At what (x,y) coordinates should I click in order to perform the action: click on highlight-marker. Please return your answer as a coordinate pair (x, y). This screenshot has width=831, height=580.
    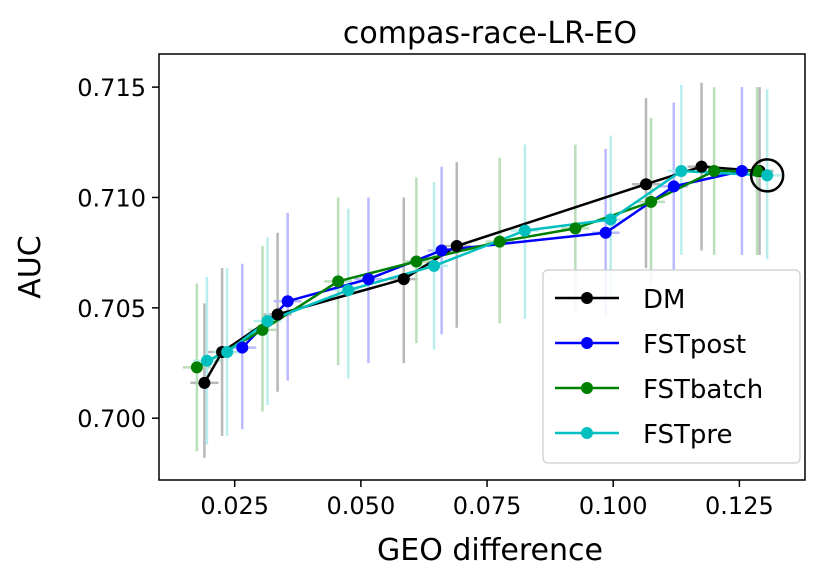
    Looking at the image, I should click on (767, 175).